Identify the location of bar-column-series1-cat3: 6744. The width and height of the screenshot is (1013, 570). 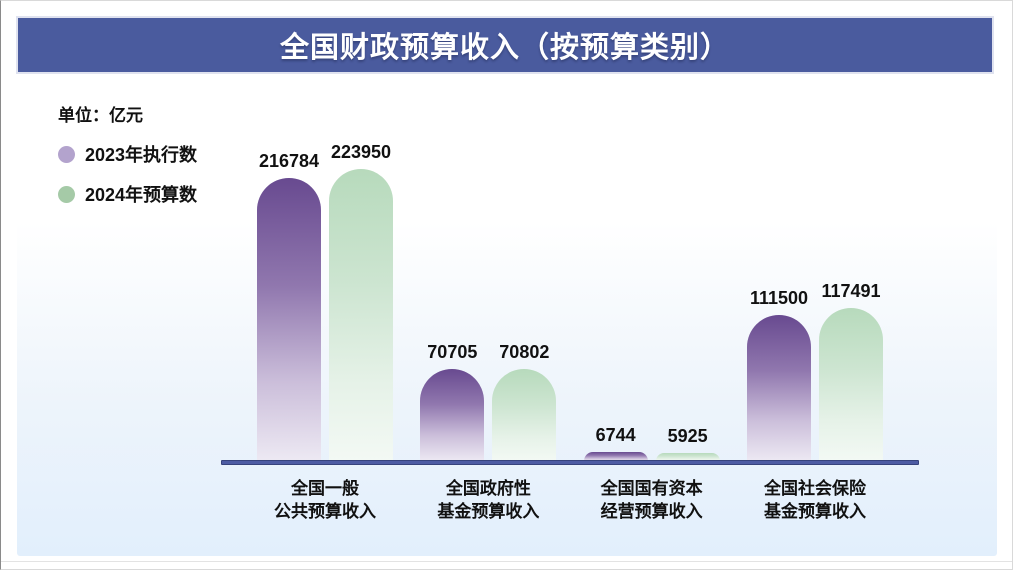
(615, 443).